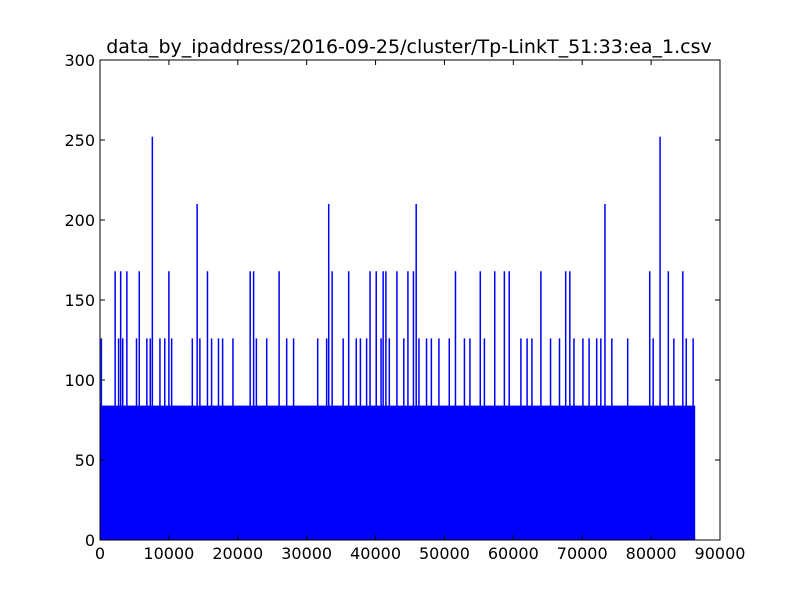 The height and width of the screenshot is (600, 800). I want to click on x-tick-label: 20000, so click(237, 553).